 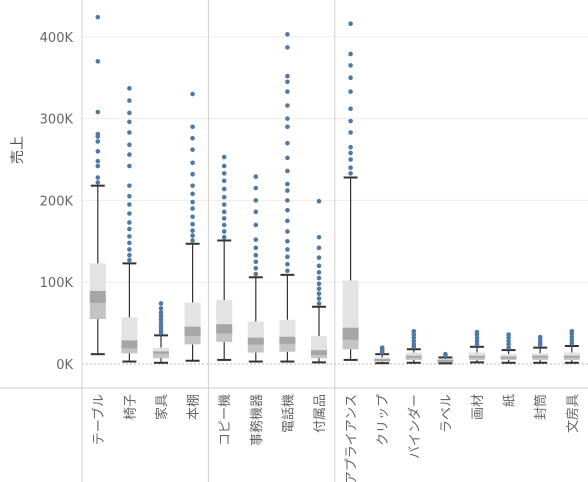 What do you see at coordinates (64, 365) in the screenshot?
I see `y-tick-label: 0K` at bounding box center [64, 365].